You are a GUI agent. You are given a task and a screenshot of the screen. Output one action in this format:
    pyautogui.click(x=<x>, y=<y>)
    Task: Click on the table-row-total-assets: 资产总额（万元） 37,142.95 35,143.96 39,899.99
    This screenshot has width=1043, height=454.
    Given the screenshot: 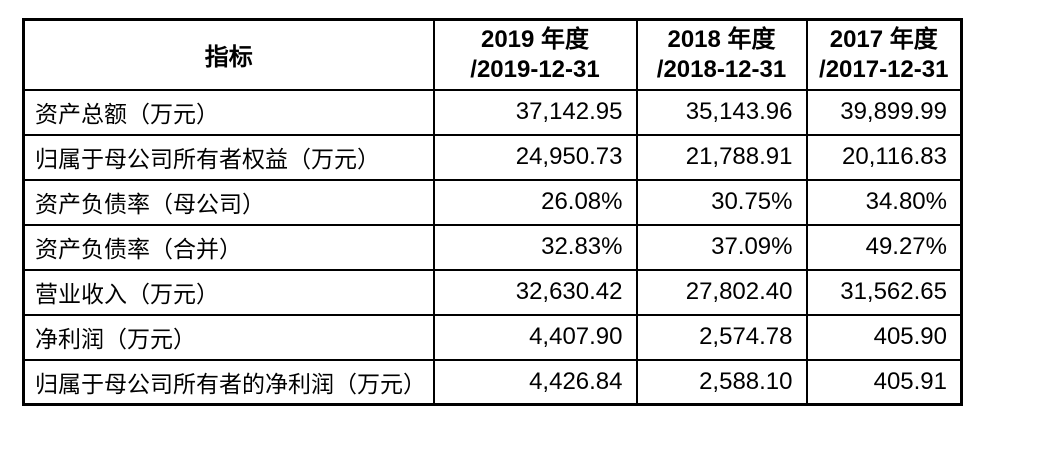 What is the action you would take?
    pyautogui.click(x=492, y=112)
    